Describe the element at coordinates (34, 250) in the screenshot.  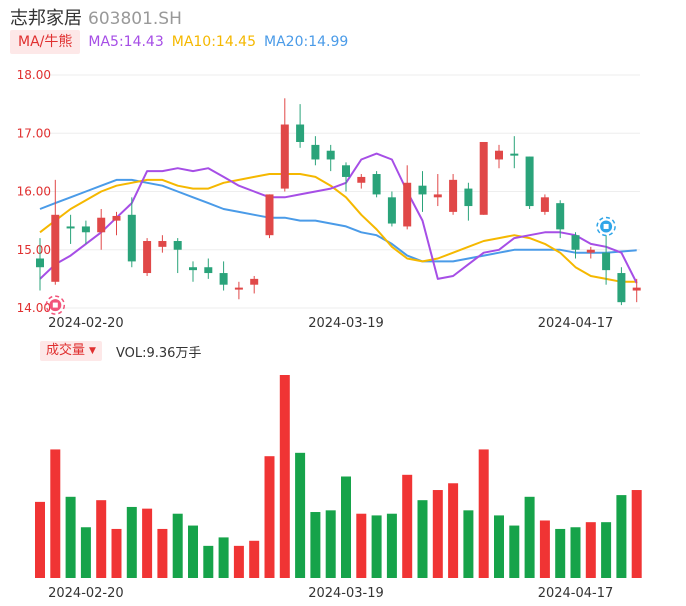
I see `y-tick-label: 15.00` at that location.